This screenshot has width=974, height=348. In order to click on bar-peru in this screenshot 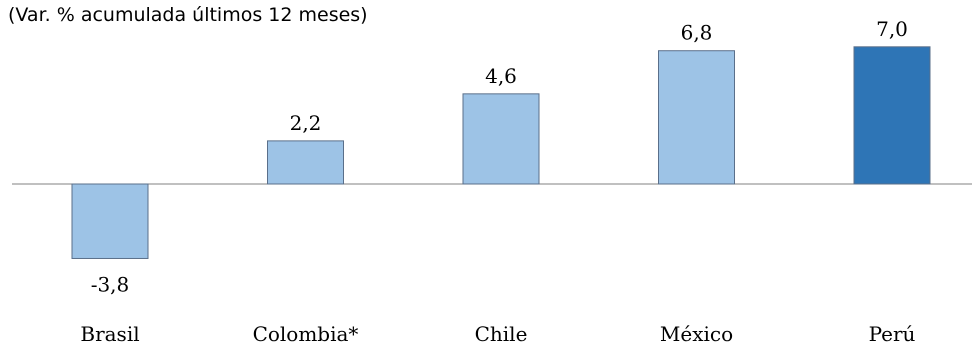, I will do `click(892, 115)`.